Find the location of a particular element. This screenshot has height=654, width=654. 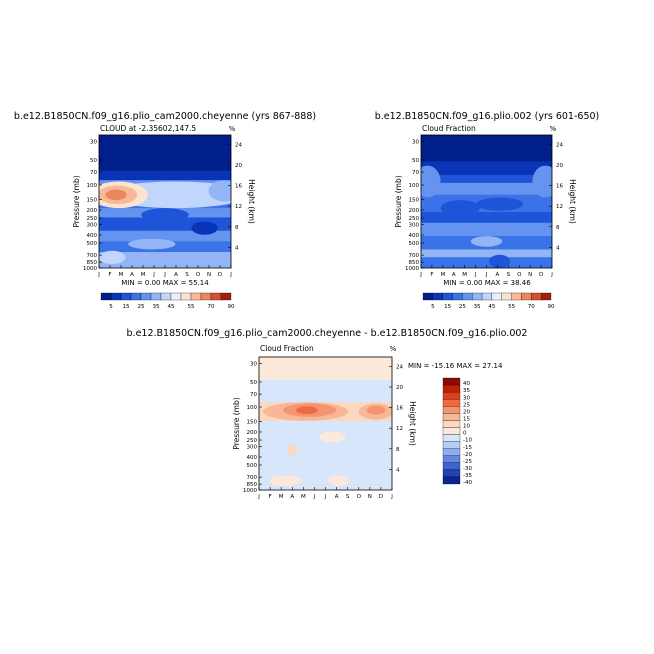

y-tick-label: 300 is located at coordinates (92, 226).